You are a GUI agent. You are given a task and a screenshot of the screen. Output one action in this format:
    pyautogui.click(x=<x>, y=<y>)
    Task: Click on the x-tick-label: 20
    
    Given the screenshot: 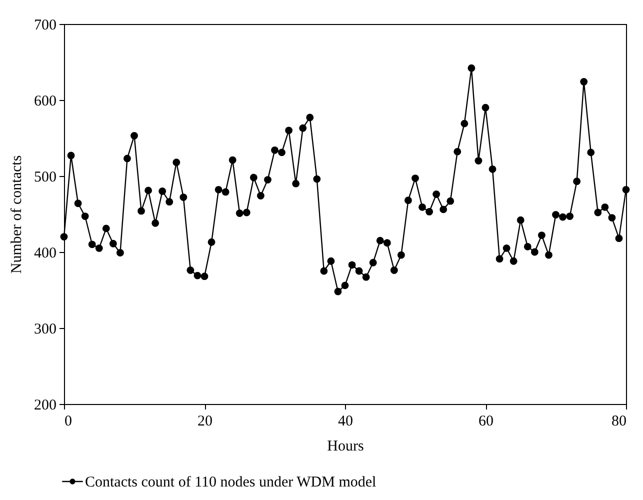 What is the action you would take?
    pyautogui.click(x=205, y=422)
    